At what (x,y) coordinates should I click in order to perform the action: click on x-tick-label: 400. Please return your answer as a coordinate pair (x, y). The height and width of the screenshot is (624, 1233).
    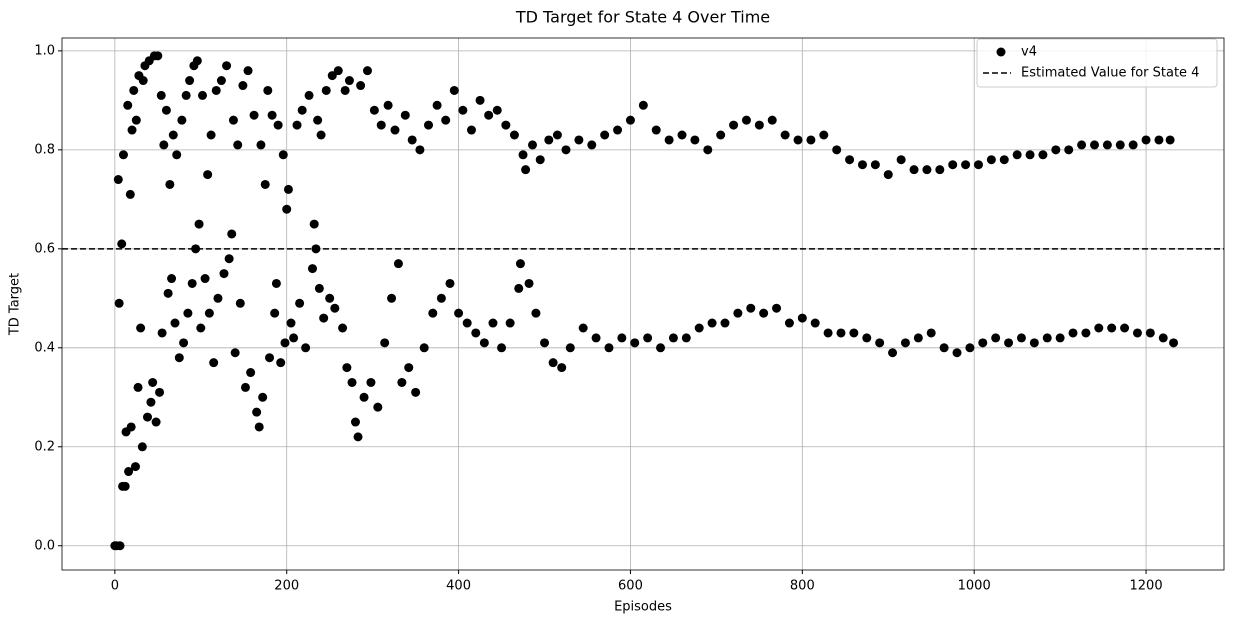
    Looking at the image, I should click on (458, 586).